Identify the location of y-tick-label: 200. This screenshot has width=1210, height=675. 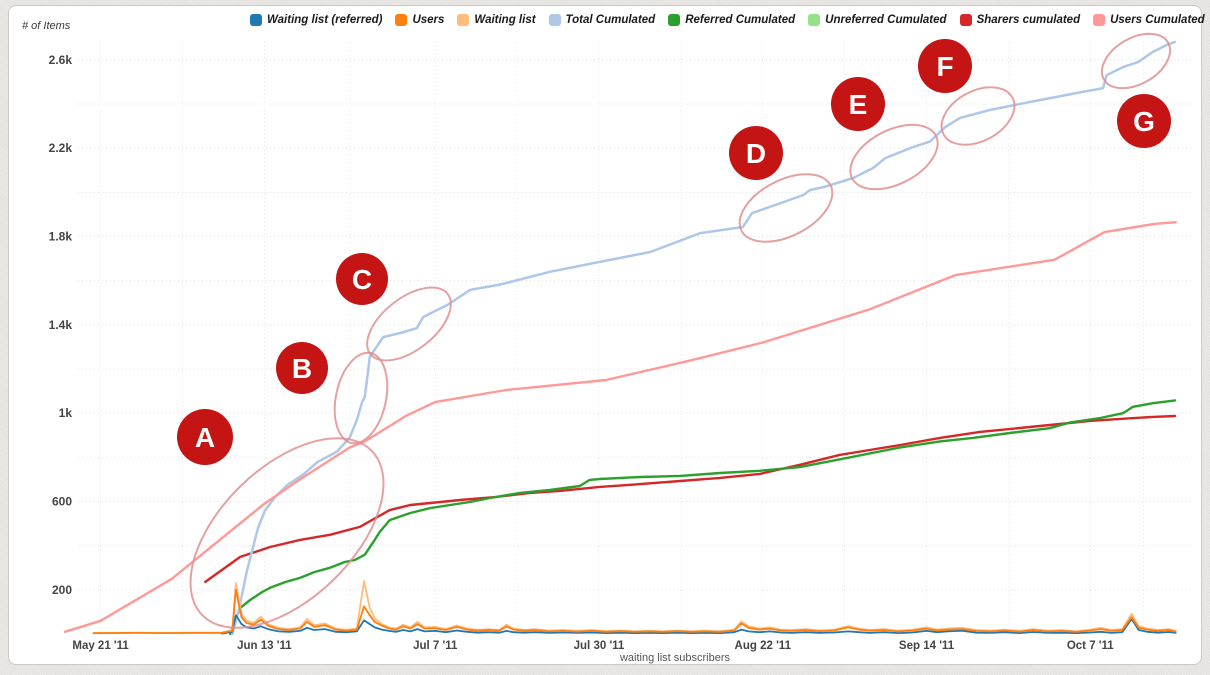
(62, 590).